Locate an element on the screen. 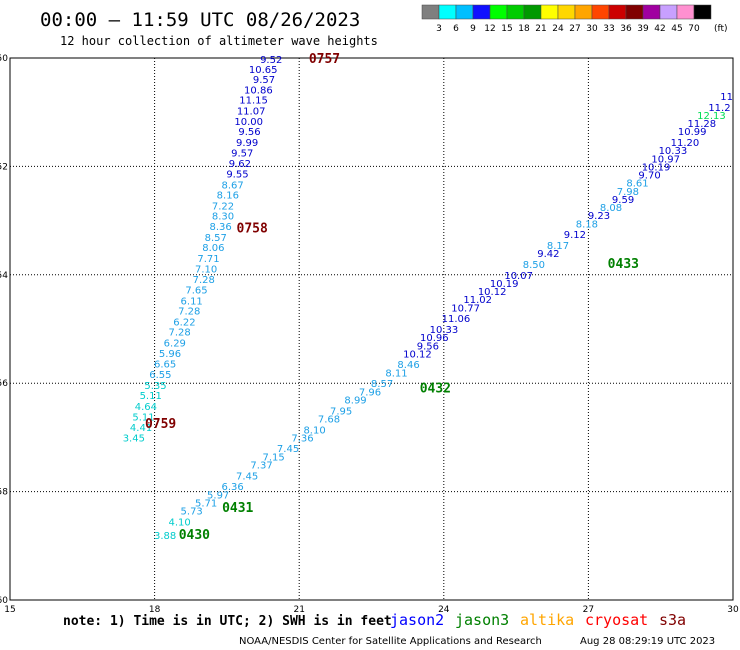 The width and height of the screenshot is (740, 650). swh-value-label: 10.96 is located at coordinates (434, 338).